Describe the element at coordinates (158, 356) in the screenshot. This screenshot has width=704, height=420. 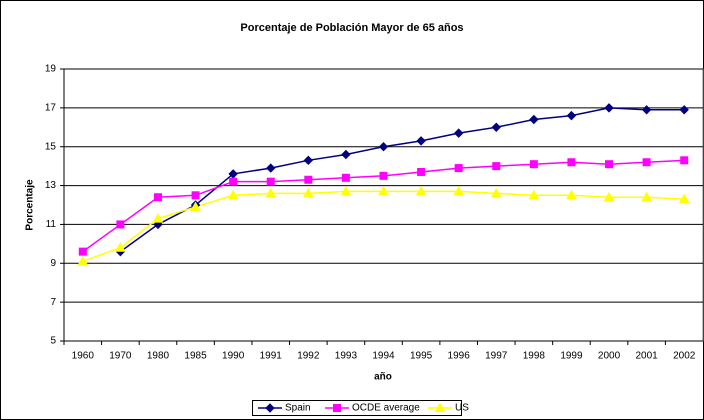
I see `x-tick-label: 1980` at that location.